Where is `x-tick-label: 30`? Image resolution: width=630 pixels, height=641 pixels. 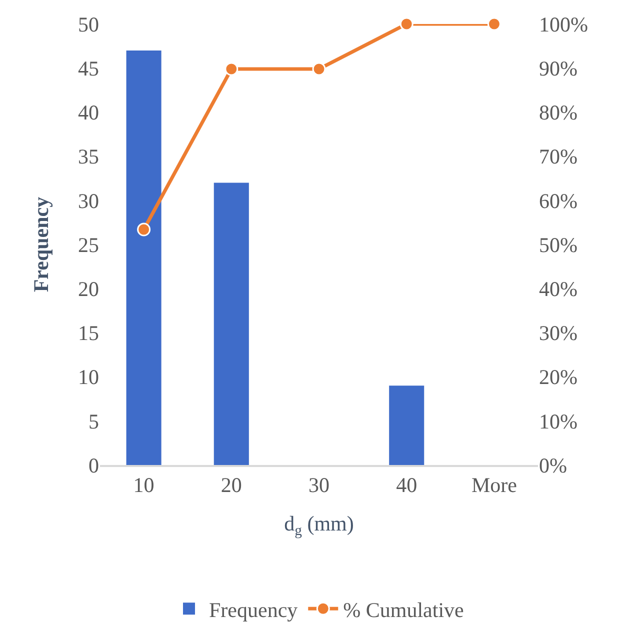 x-tick-label: 30 is located at coordinates (319, 484).